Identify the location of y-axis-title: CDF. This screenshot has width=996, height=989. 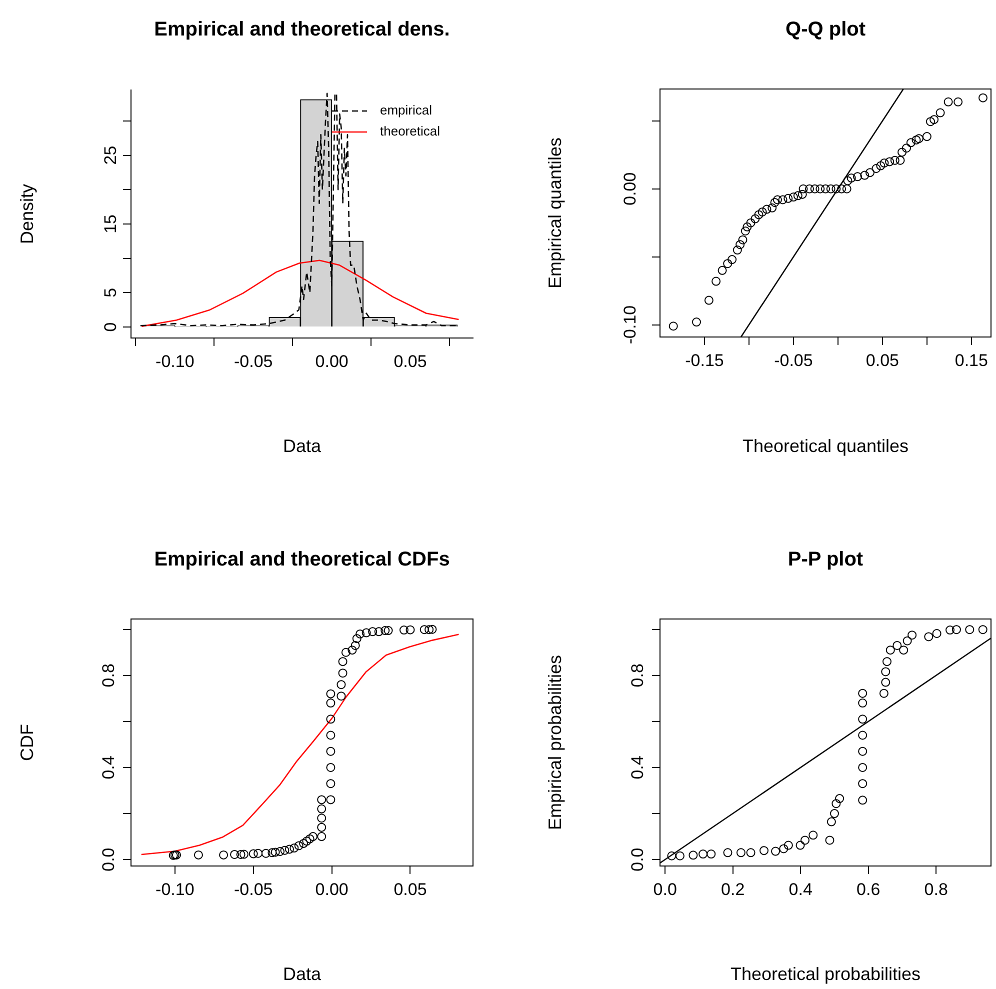
(26, 742).